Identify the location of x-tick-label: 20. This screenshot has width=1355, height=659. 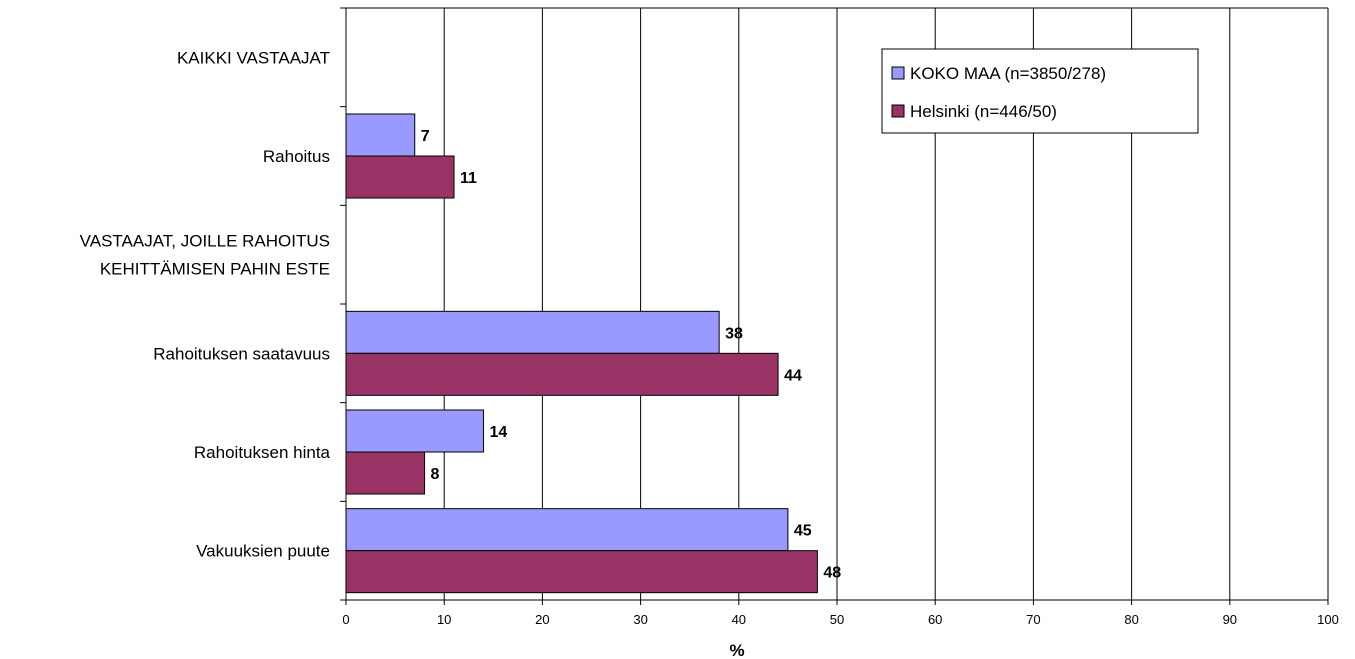
(542, 619).